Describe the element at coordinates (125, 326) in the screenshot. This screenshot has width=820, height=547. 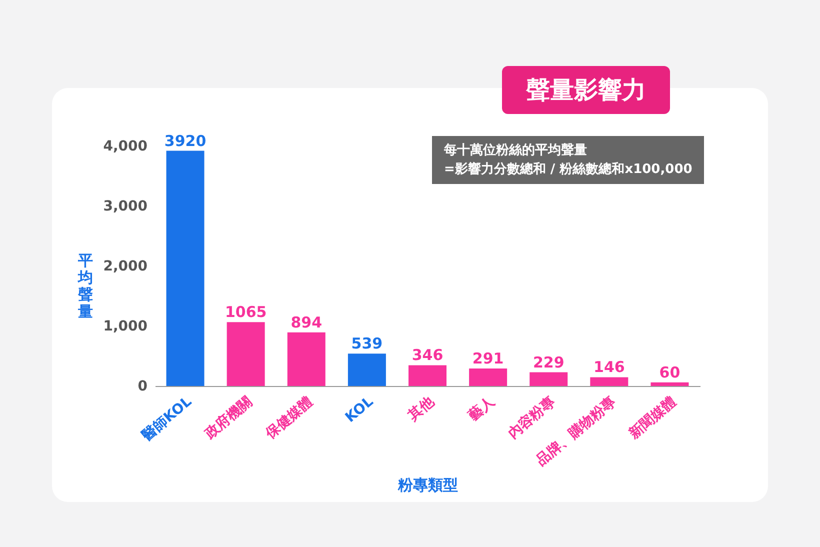
I see `y-tick-label: 1,000` at that location.